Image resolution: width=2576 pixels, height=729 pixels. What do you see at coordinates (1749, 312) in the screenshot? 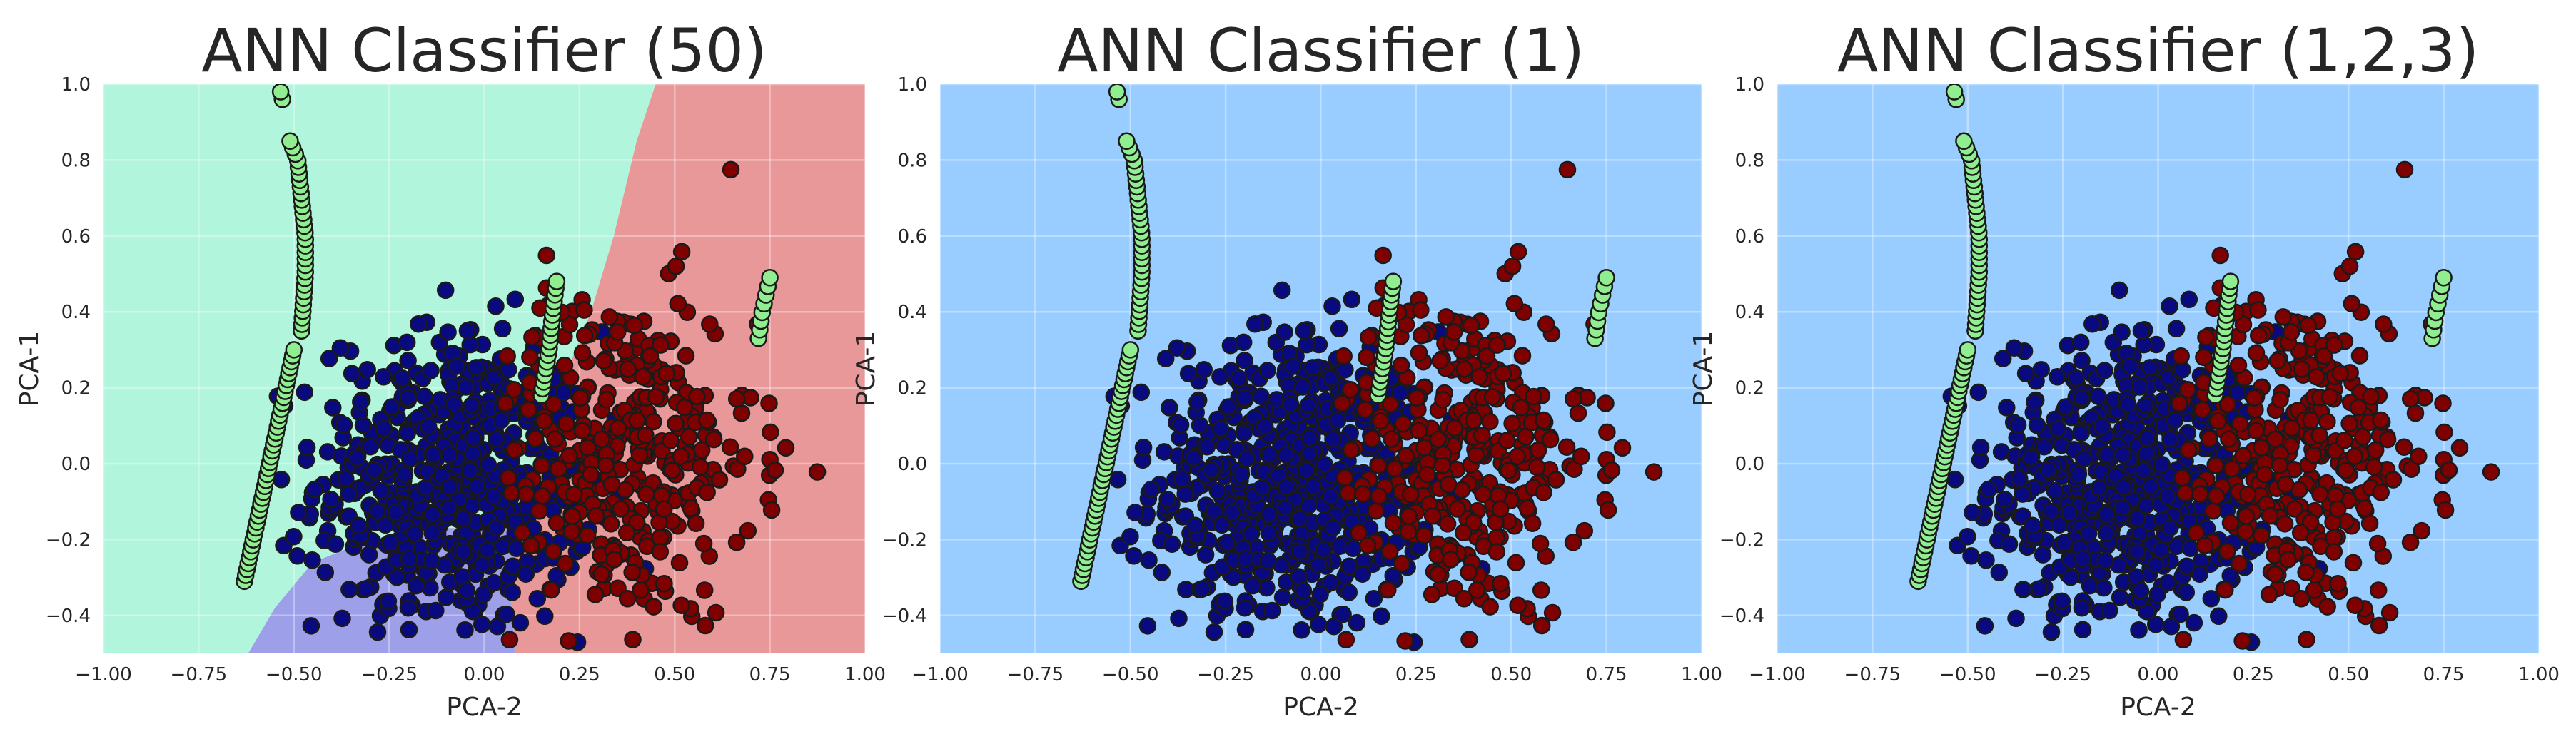
I see `y-tick-label: 0.4` at bounding box center [1749, 312].